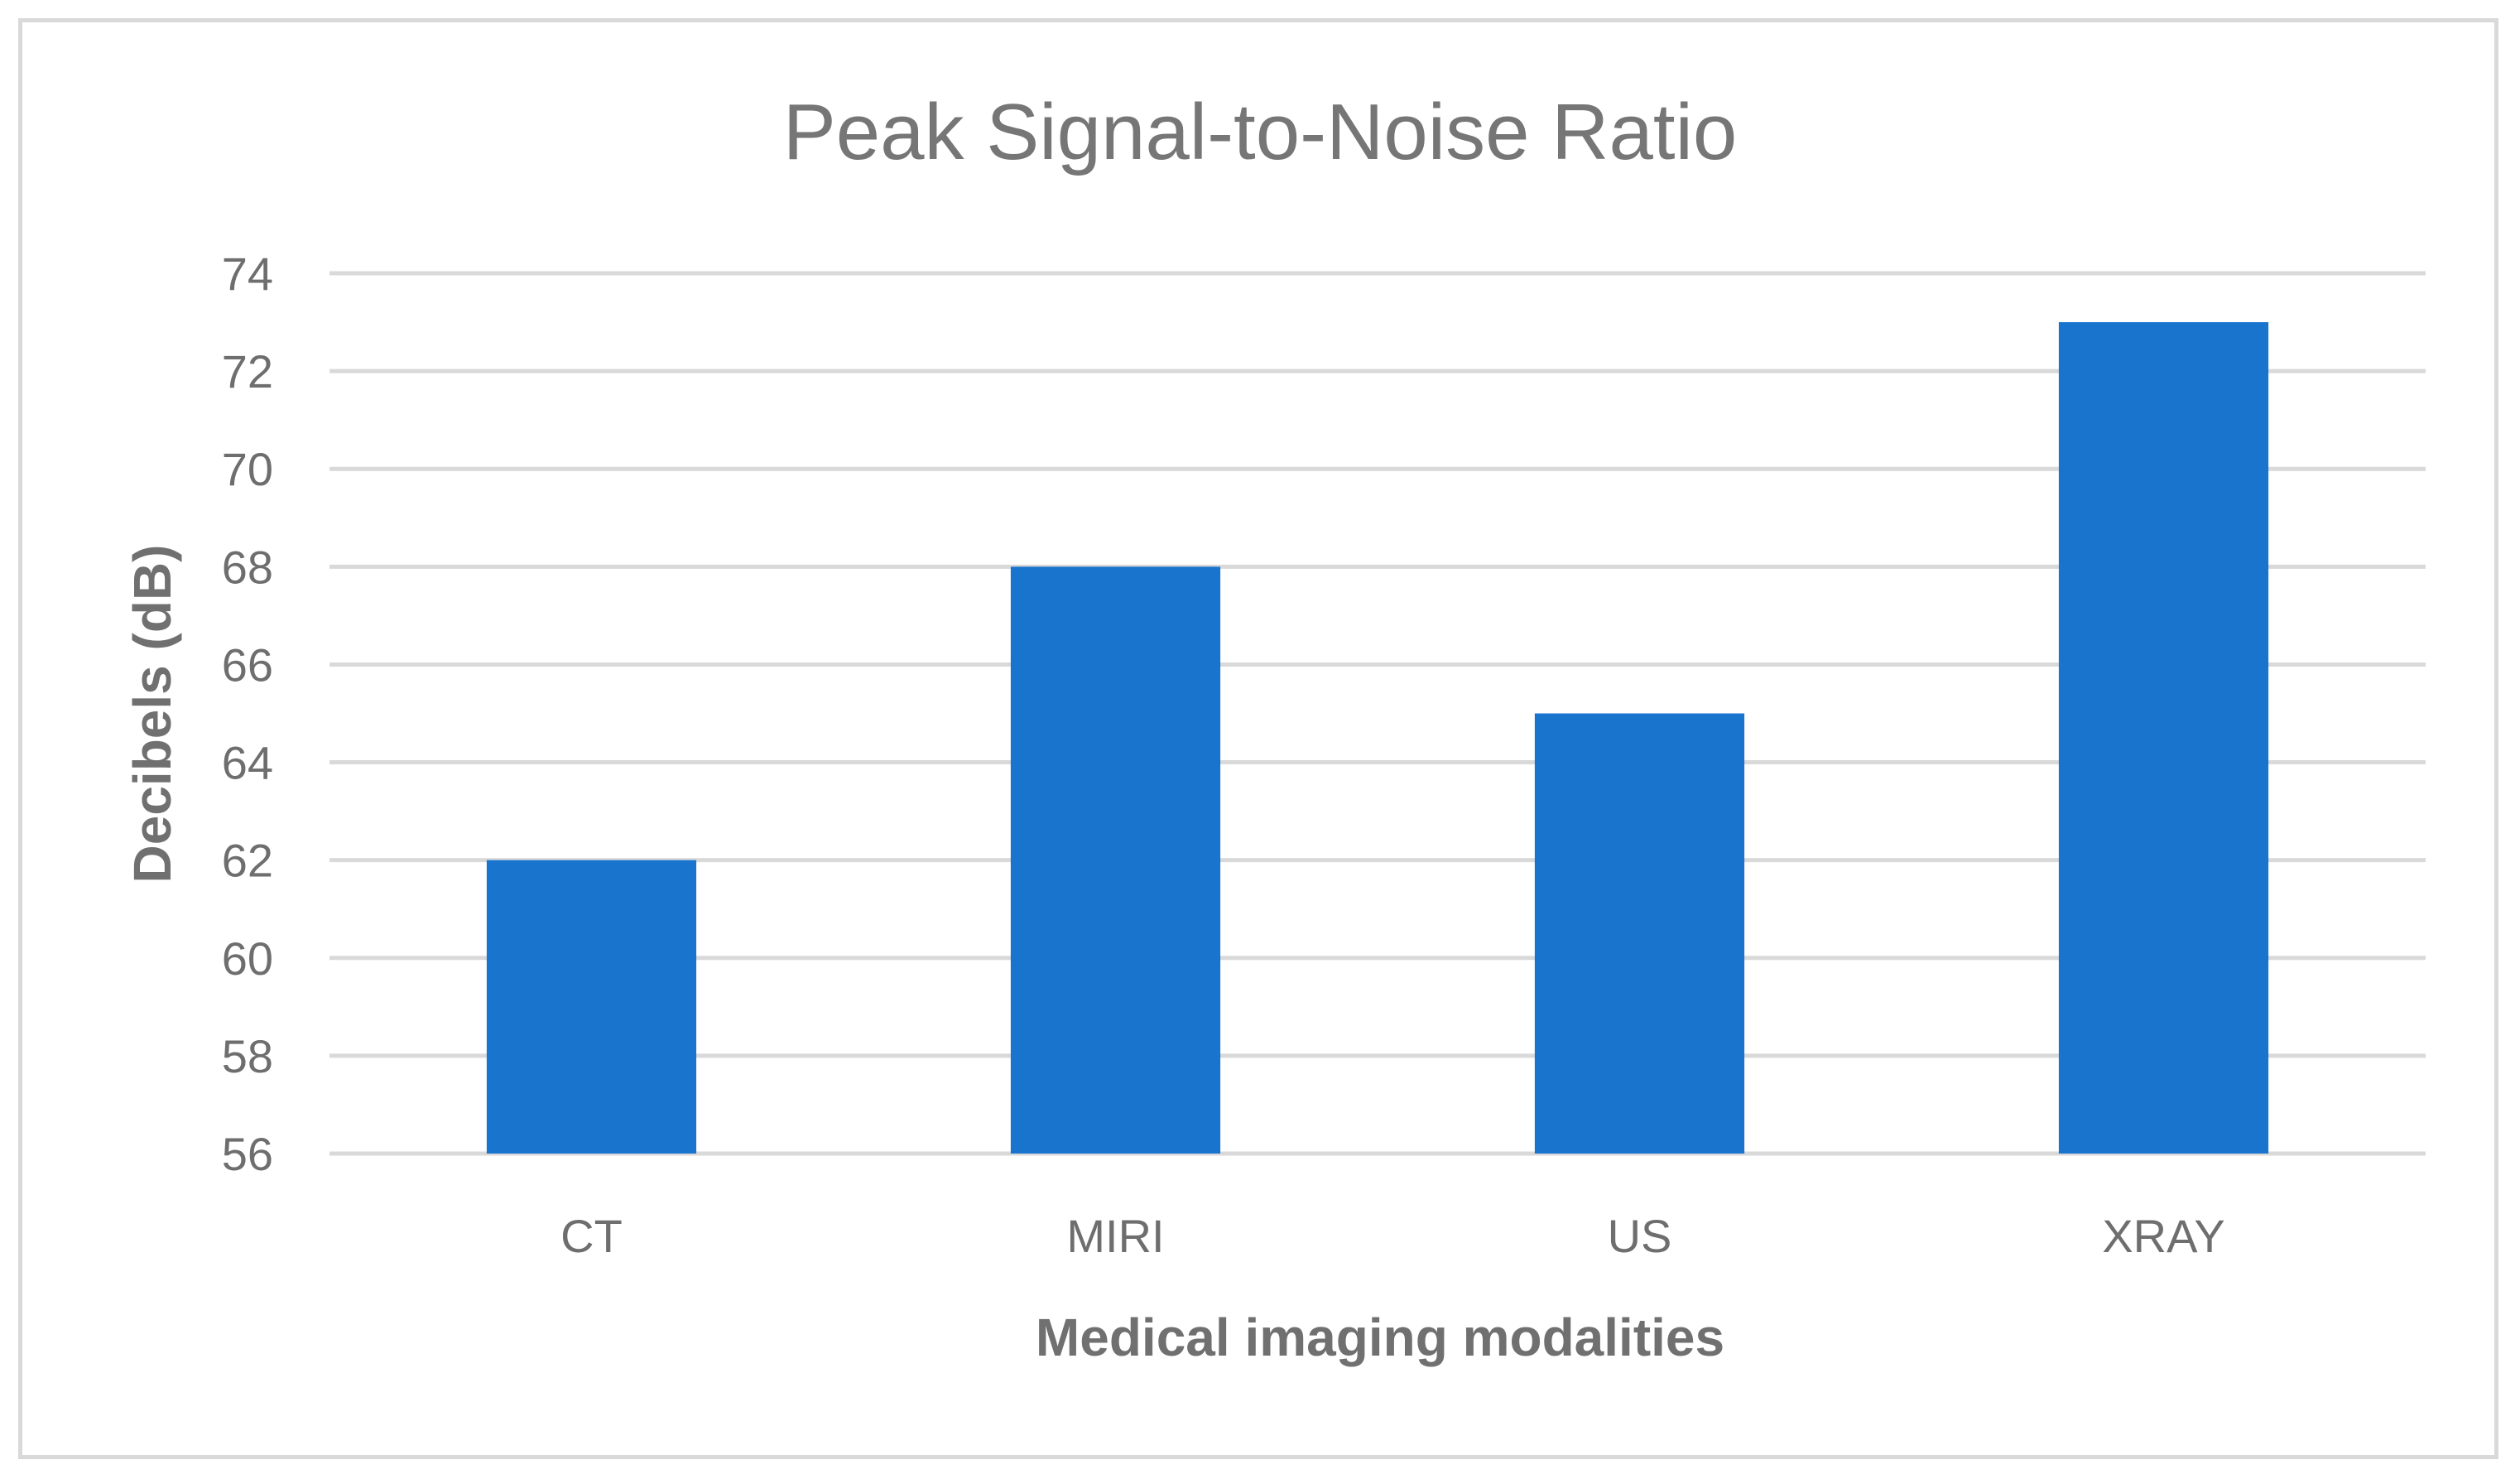 This screenshot has height=1479, width=2520. I want to click on bar-miri, so click(1115, 860).